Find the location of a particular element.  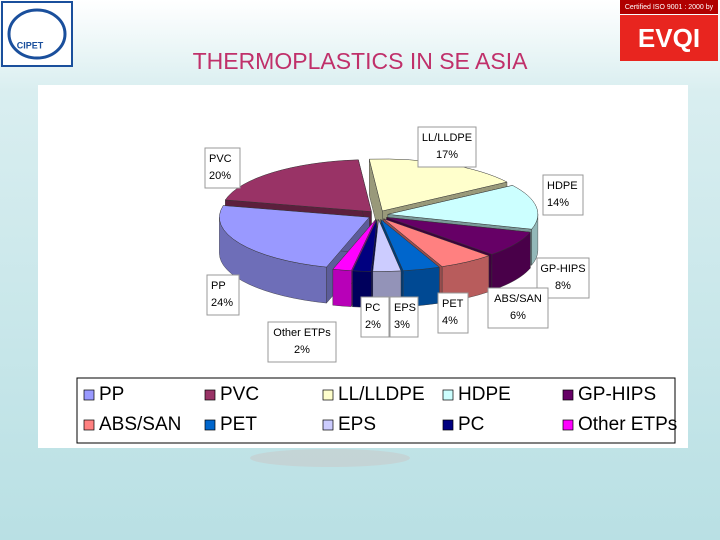

legend-label: Other ETPs is located at coordinates (627, 424).